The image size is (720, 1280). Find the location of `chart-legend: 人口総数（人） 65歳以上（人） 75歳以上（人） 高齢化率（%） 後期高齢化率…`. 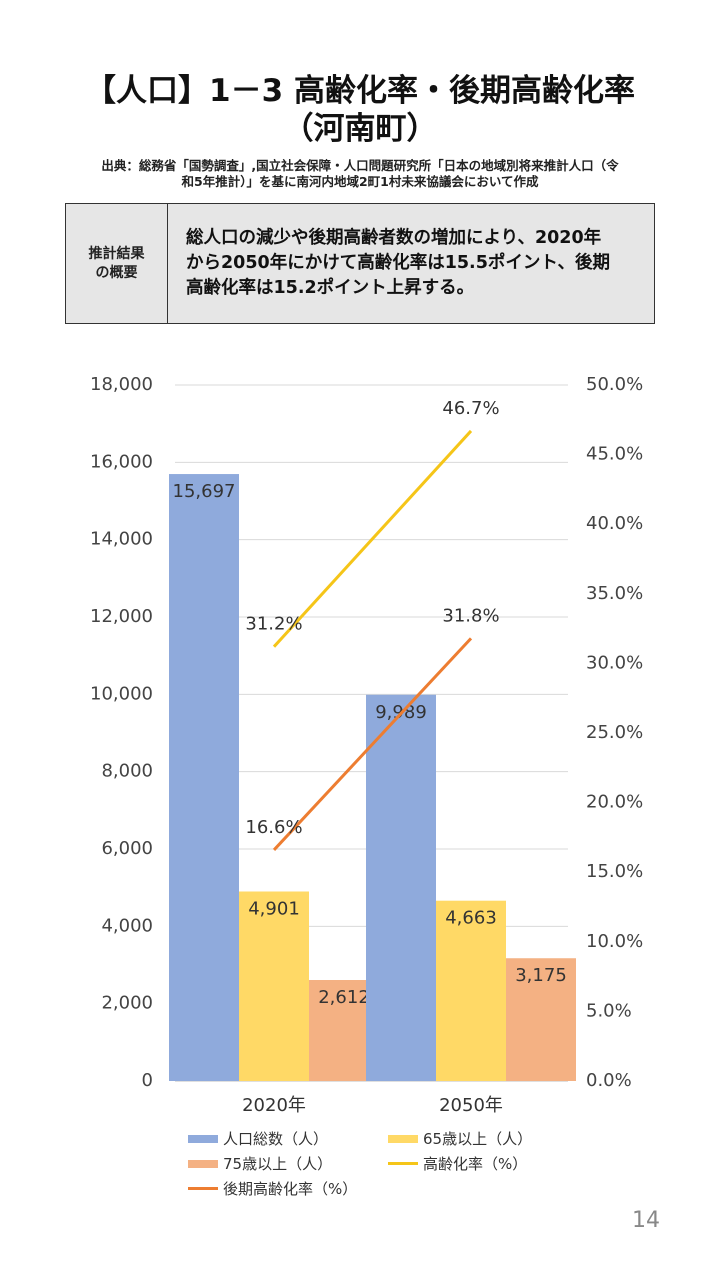

chart-legend: 人口総数（人） 65歳以上（人） 75歳以上（人） 高齢化率（%） 後期高齢化率… is located at coordinates (388, 1163).